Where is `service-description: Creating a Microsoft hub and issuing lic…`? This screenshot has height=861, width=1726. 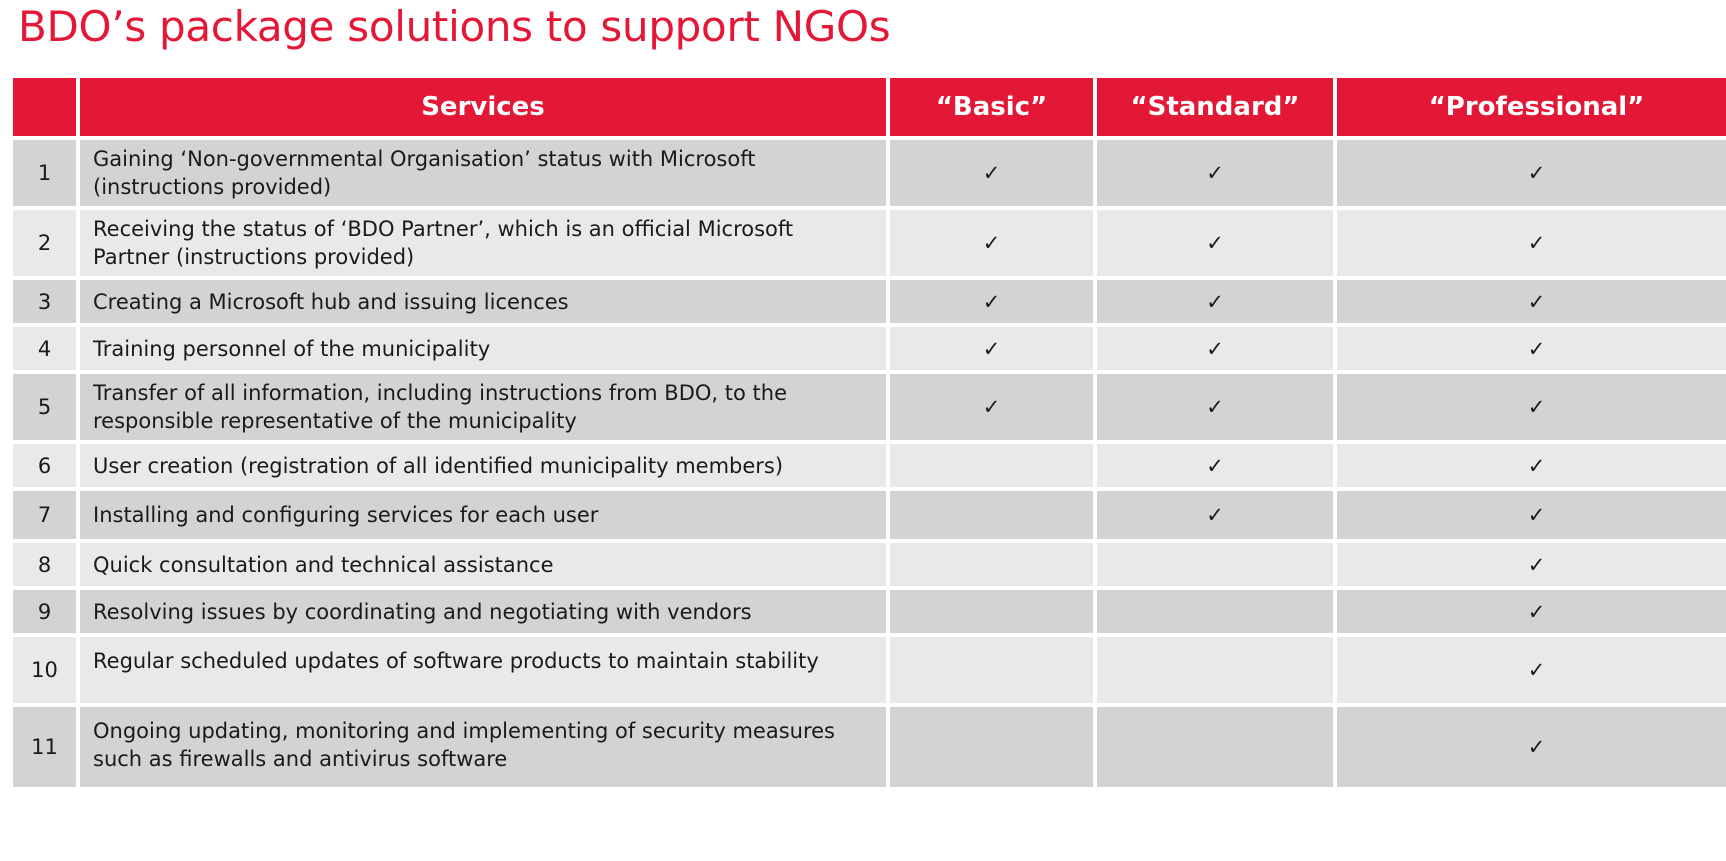 service-description: Creating a Microsoft hub and issuing lic… is located at coordinates (483, 301).